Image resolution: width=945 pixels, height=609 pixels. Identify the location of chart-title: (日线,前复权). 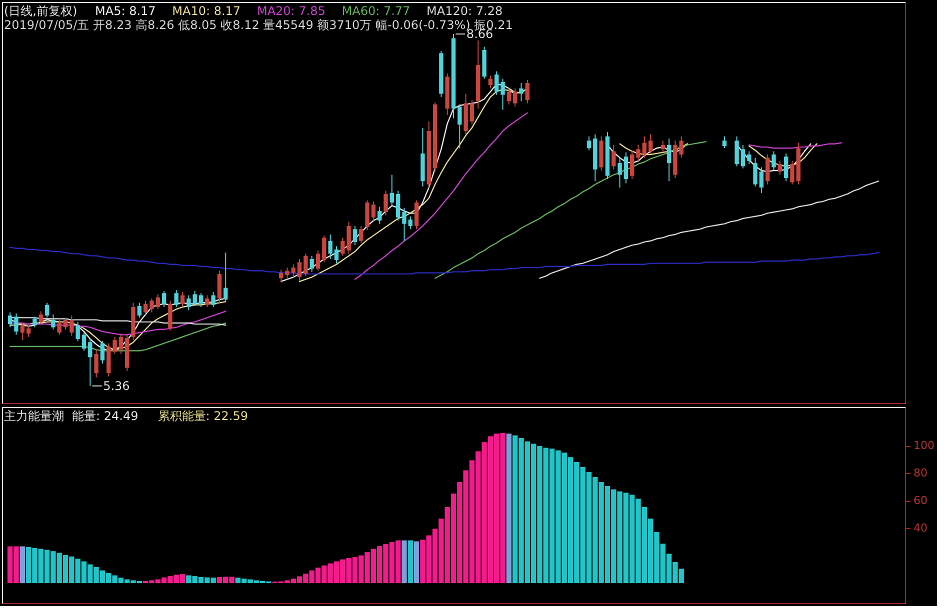
(41, 11).